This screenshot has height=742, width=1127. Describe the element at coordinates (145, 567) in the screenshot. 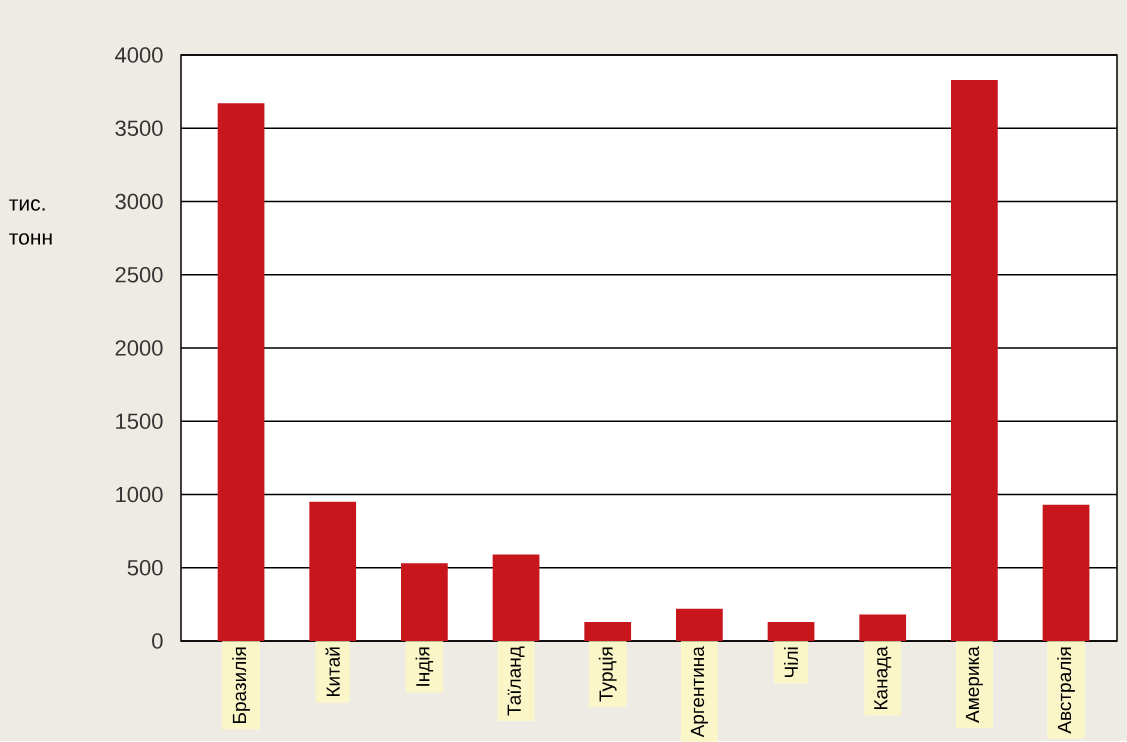

I see `y-tick-label: 500` at that location.